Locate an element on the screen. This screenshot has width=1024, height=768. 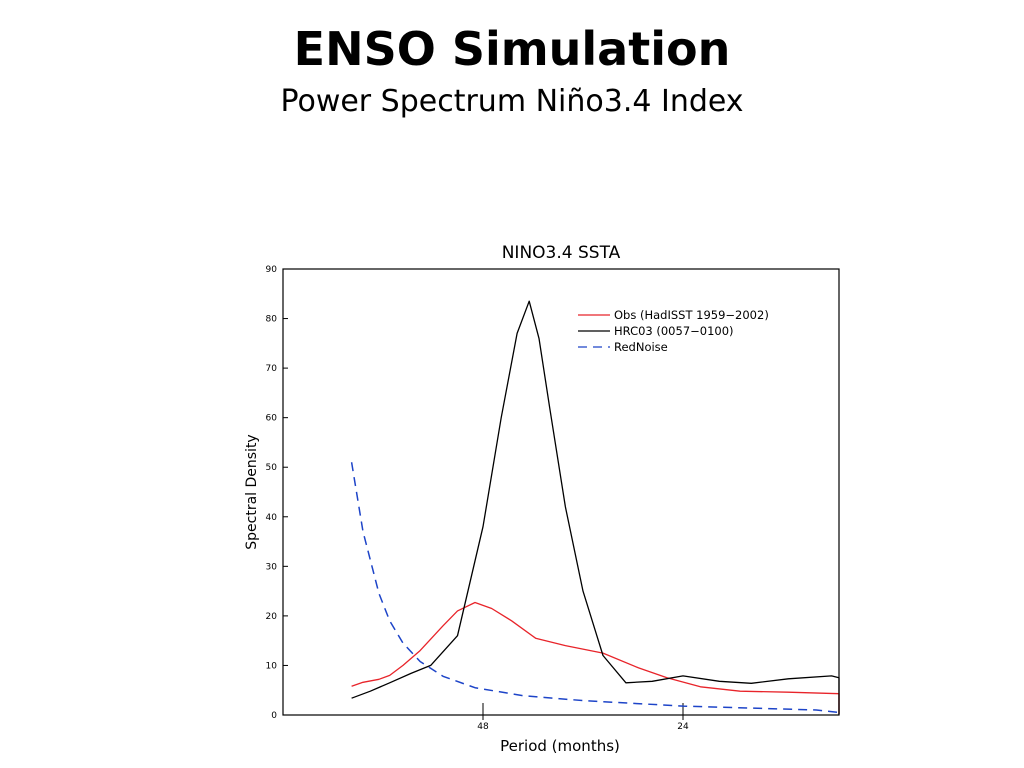
x-tick-label: 24 is located at coordinates (683, 727).